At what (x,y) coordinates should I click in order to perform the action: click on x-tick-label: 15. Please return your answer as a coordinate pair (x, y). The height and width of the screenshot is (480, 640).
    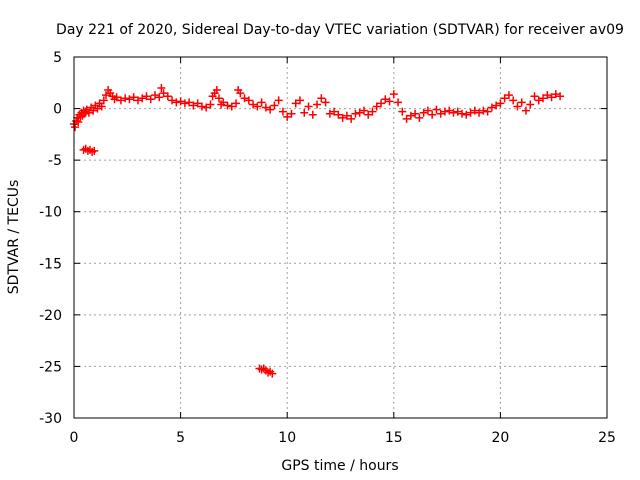
    Looking at the image, I should click on (394, 438).